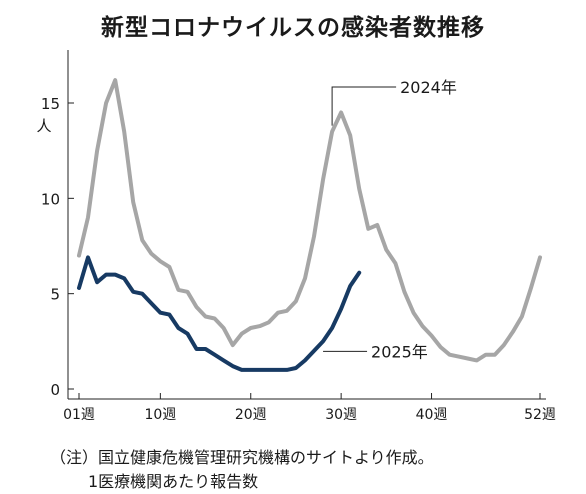  I want to click on note-line-unit: 1医療機関あたり報告数, so click(173, 481).